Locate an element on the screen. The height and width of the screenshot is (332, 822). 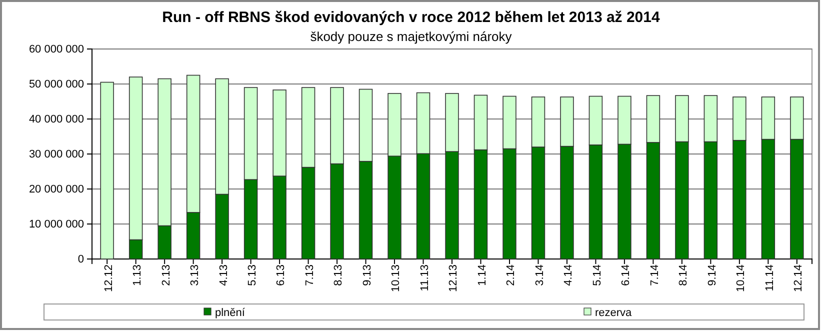
y-tick-label: 60 000 000 is located at coordinates (56, 50).